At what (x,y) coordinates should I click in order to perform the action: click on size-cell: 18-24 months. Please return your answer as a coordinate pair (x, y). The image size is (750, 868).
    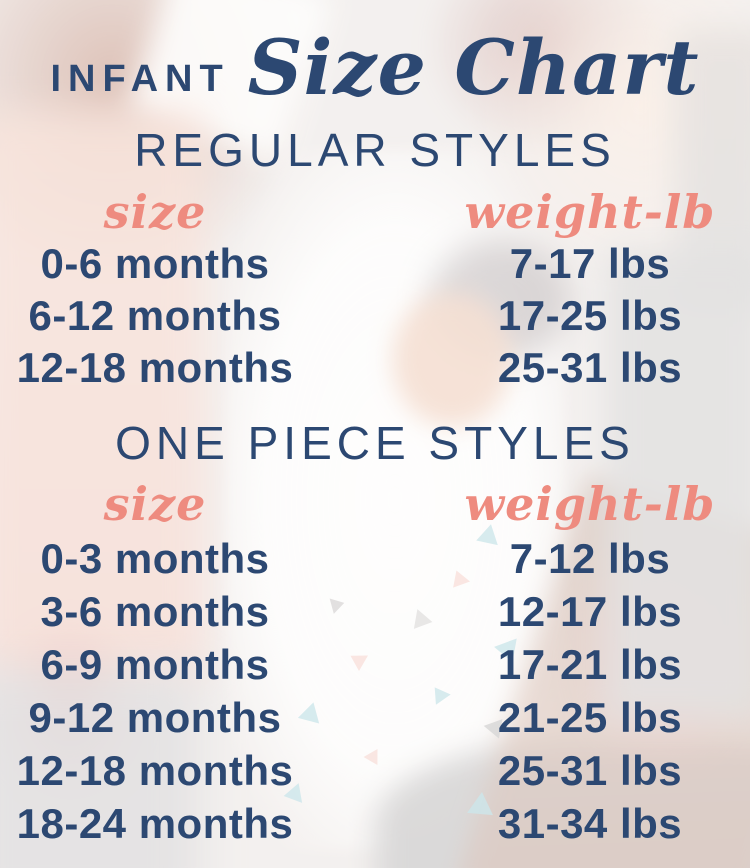
    Looking at the image, I should click on (155, 823).